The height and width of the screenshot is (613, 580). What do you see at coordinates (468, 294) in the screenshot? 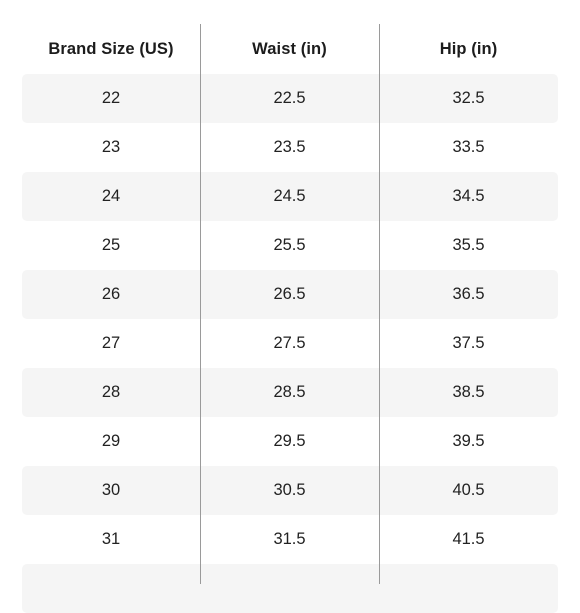
I see `hip-cell: 36.5` at bounding box center [468, 294].